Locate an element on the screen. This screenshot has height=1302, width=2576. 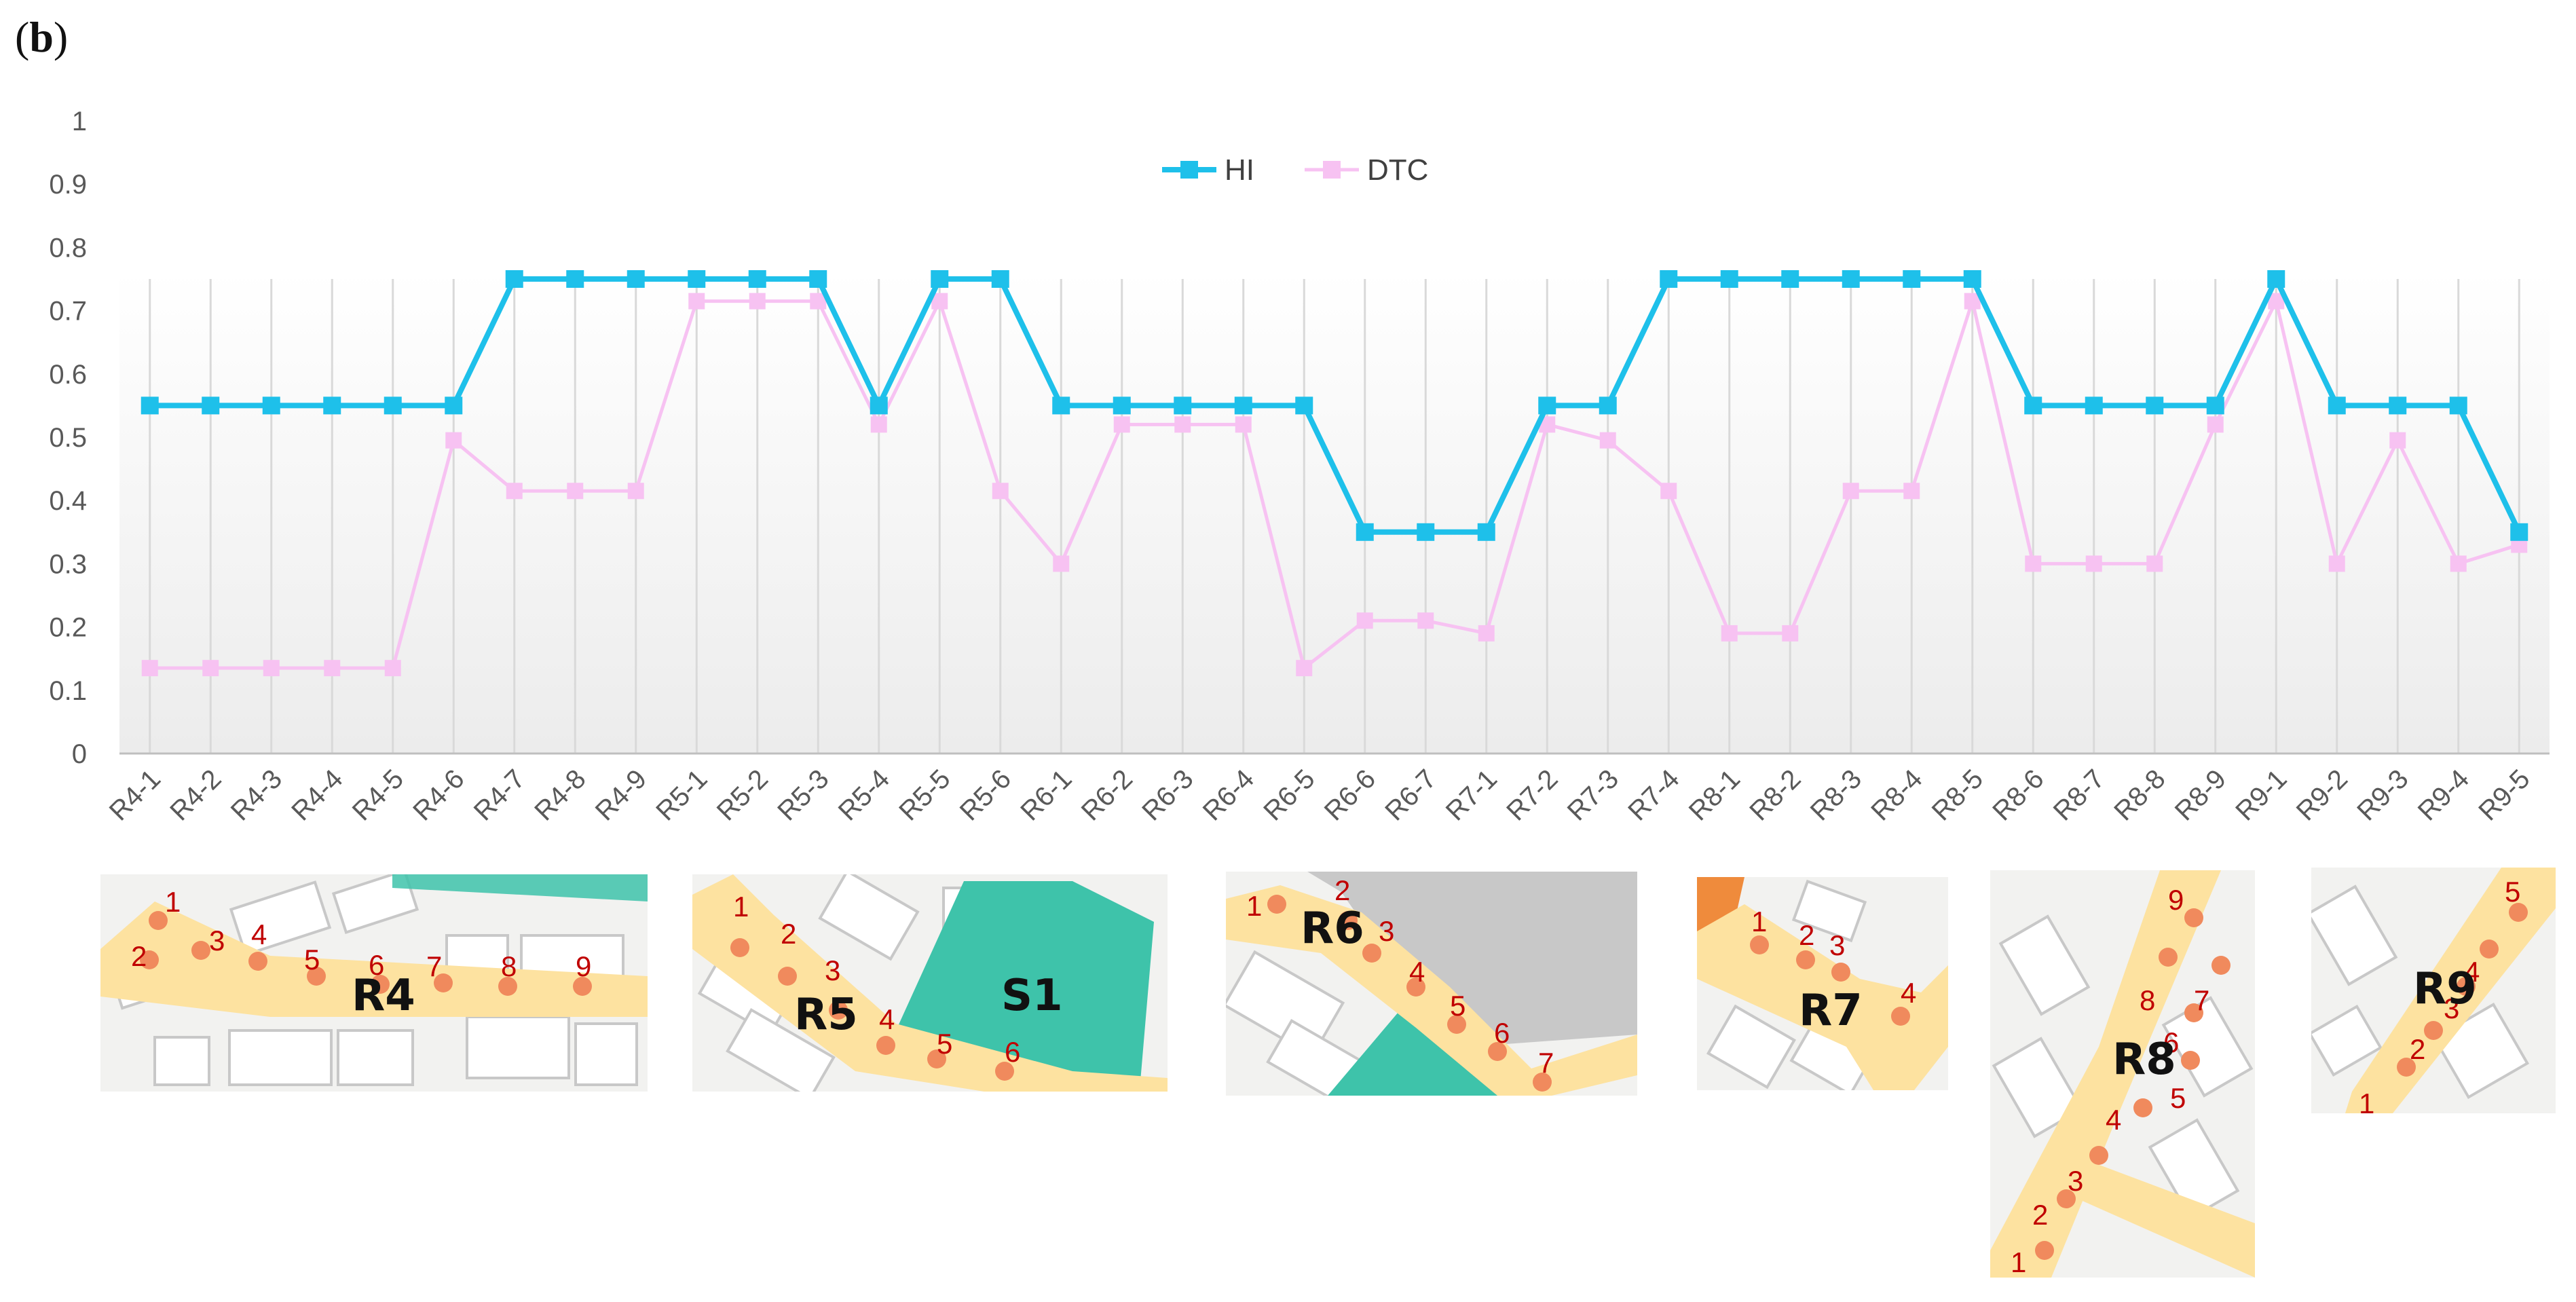
x-tick-label: R9-5 is located at coordinates (2504, 795).